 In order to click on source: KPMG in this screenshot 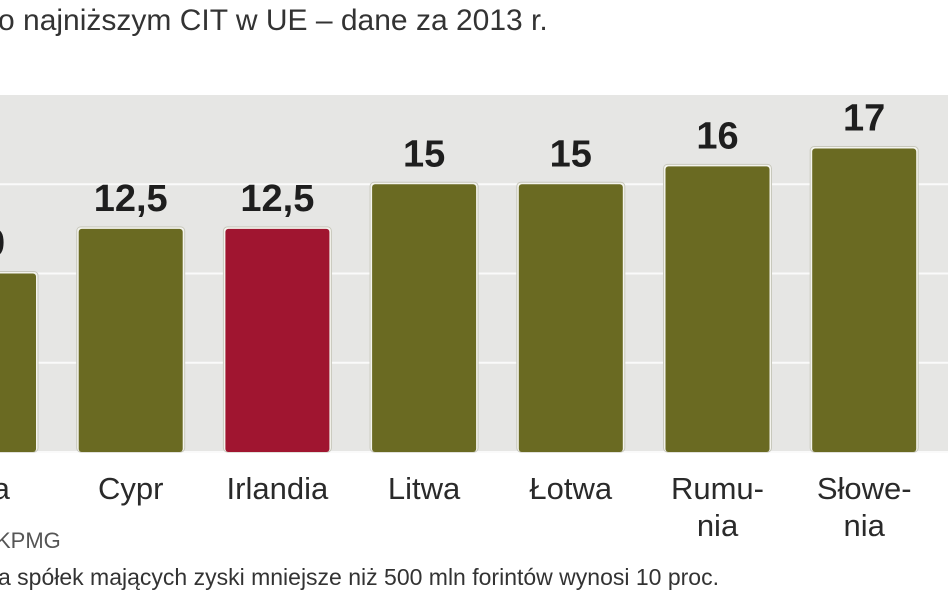, I will do `click(30, 540)`.